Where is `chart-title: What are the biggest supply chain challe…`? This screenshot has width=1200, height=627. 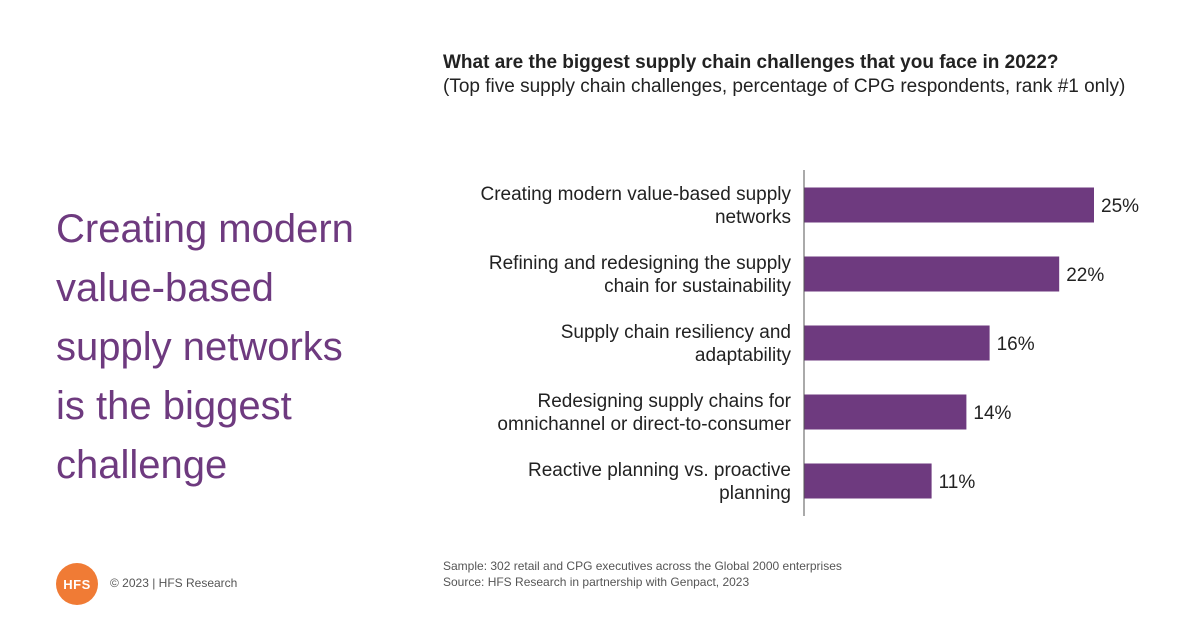 chart-title: What are the biggest supply chain challe… is located at coordinates (751, 62).